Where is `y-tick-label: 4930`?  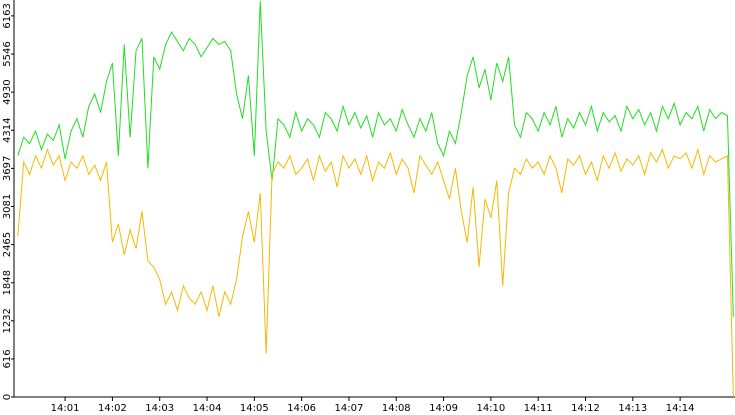 y-tick-label: 4930 is located at coordinates (7, 91).